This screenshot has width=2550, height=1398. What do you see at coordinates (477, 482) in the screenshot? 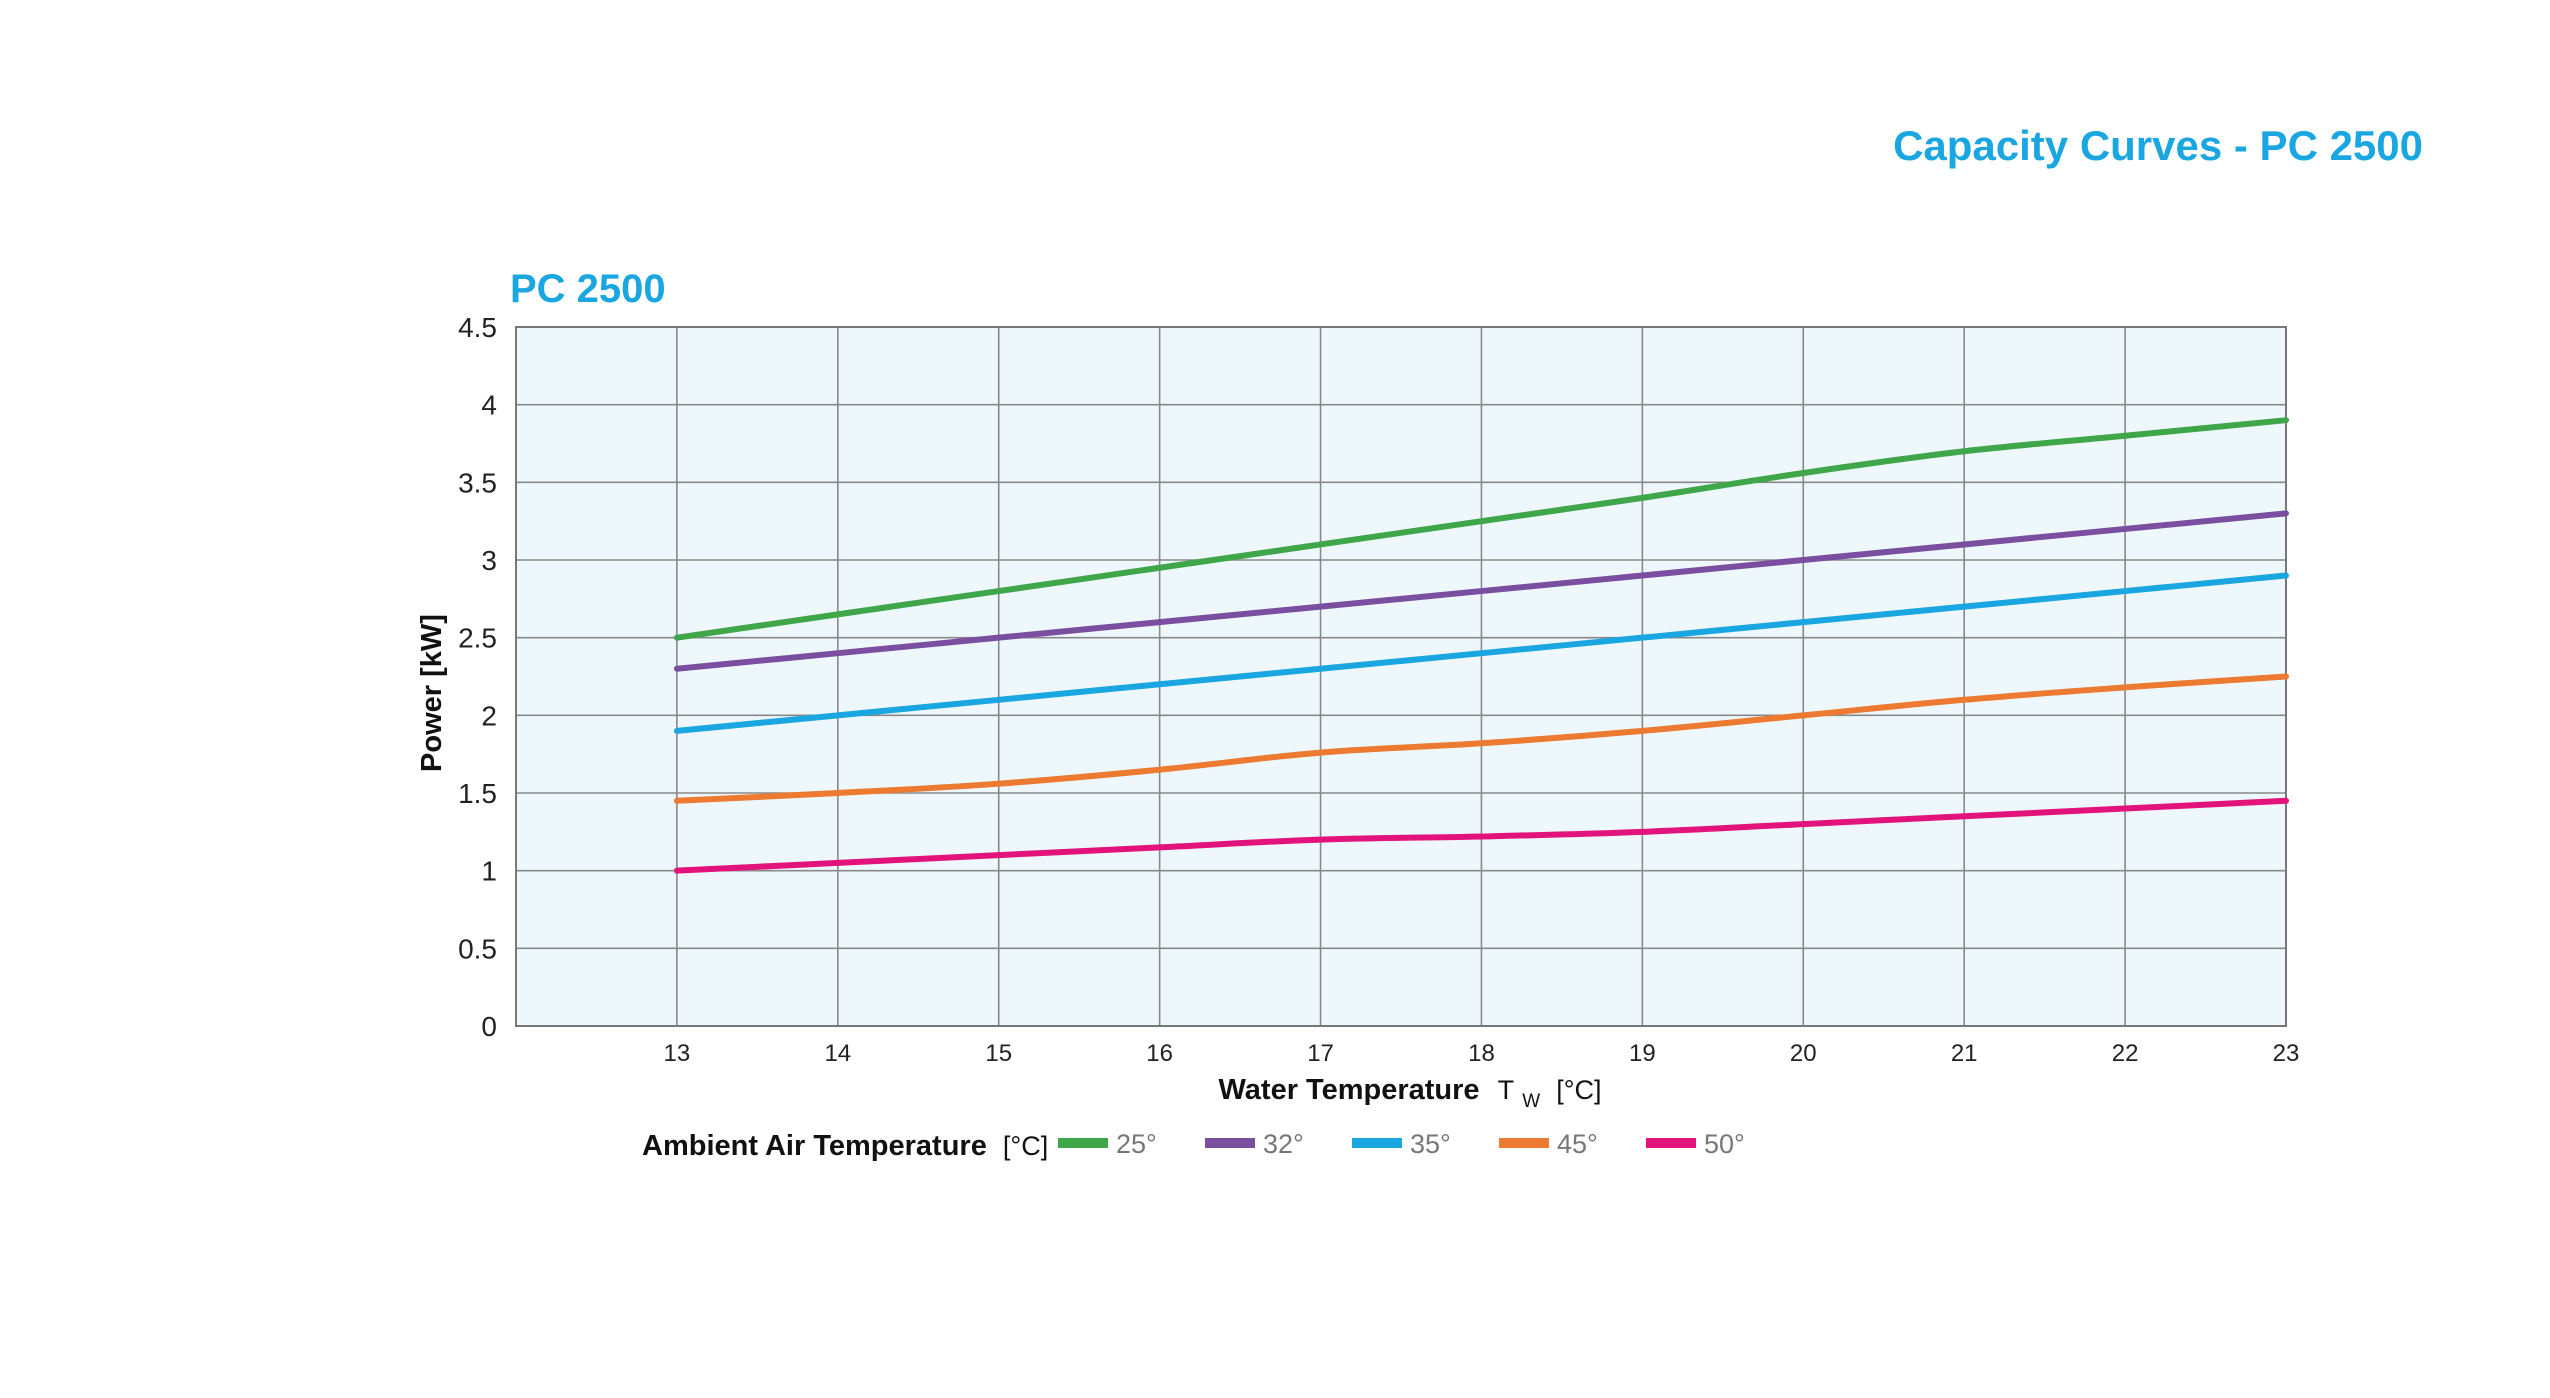
I see `y-tick-label: 3.5` at bounding box center [477, 482].